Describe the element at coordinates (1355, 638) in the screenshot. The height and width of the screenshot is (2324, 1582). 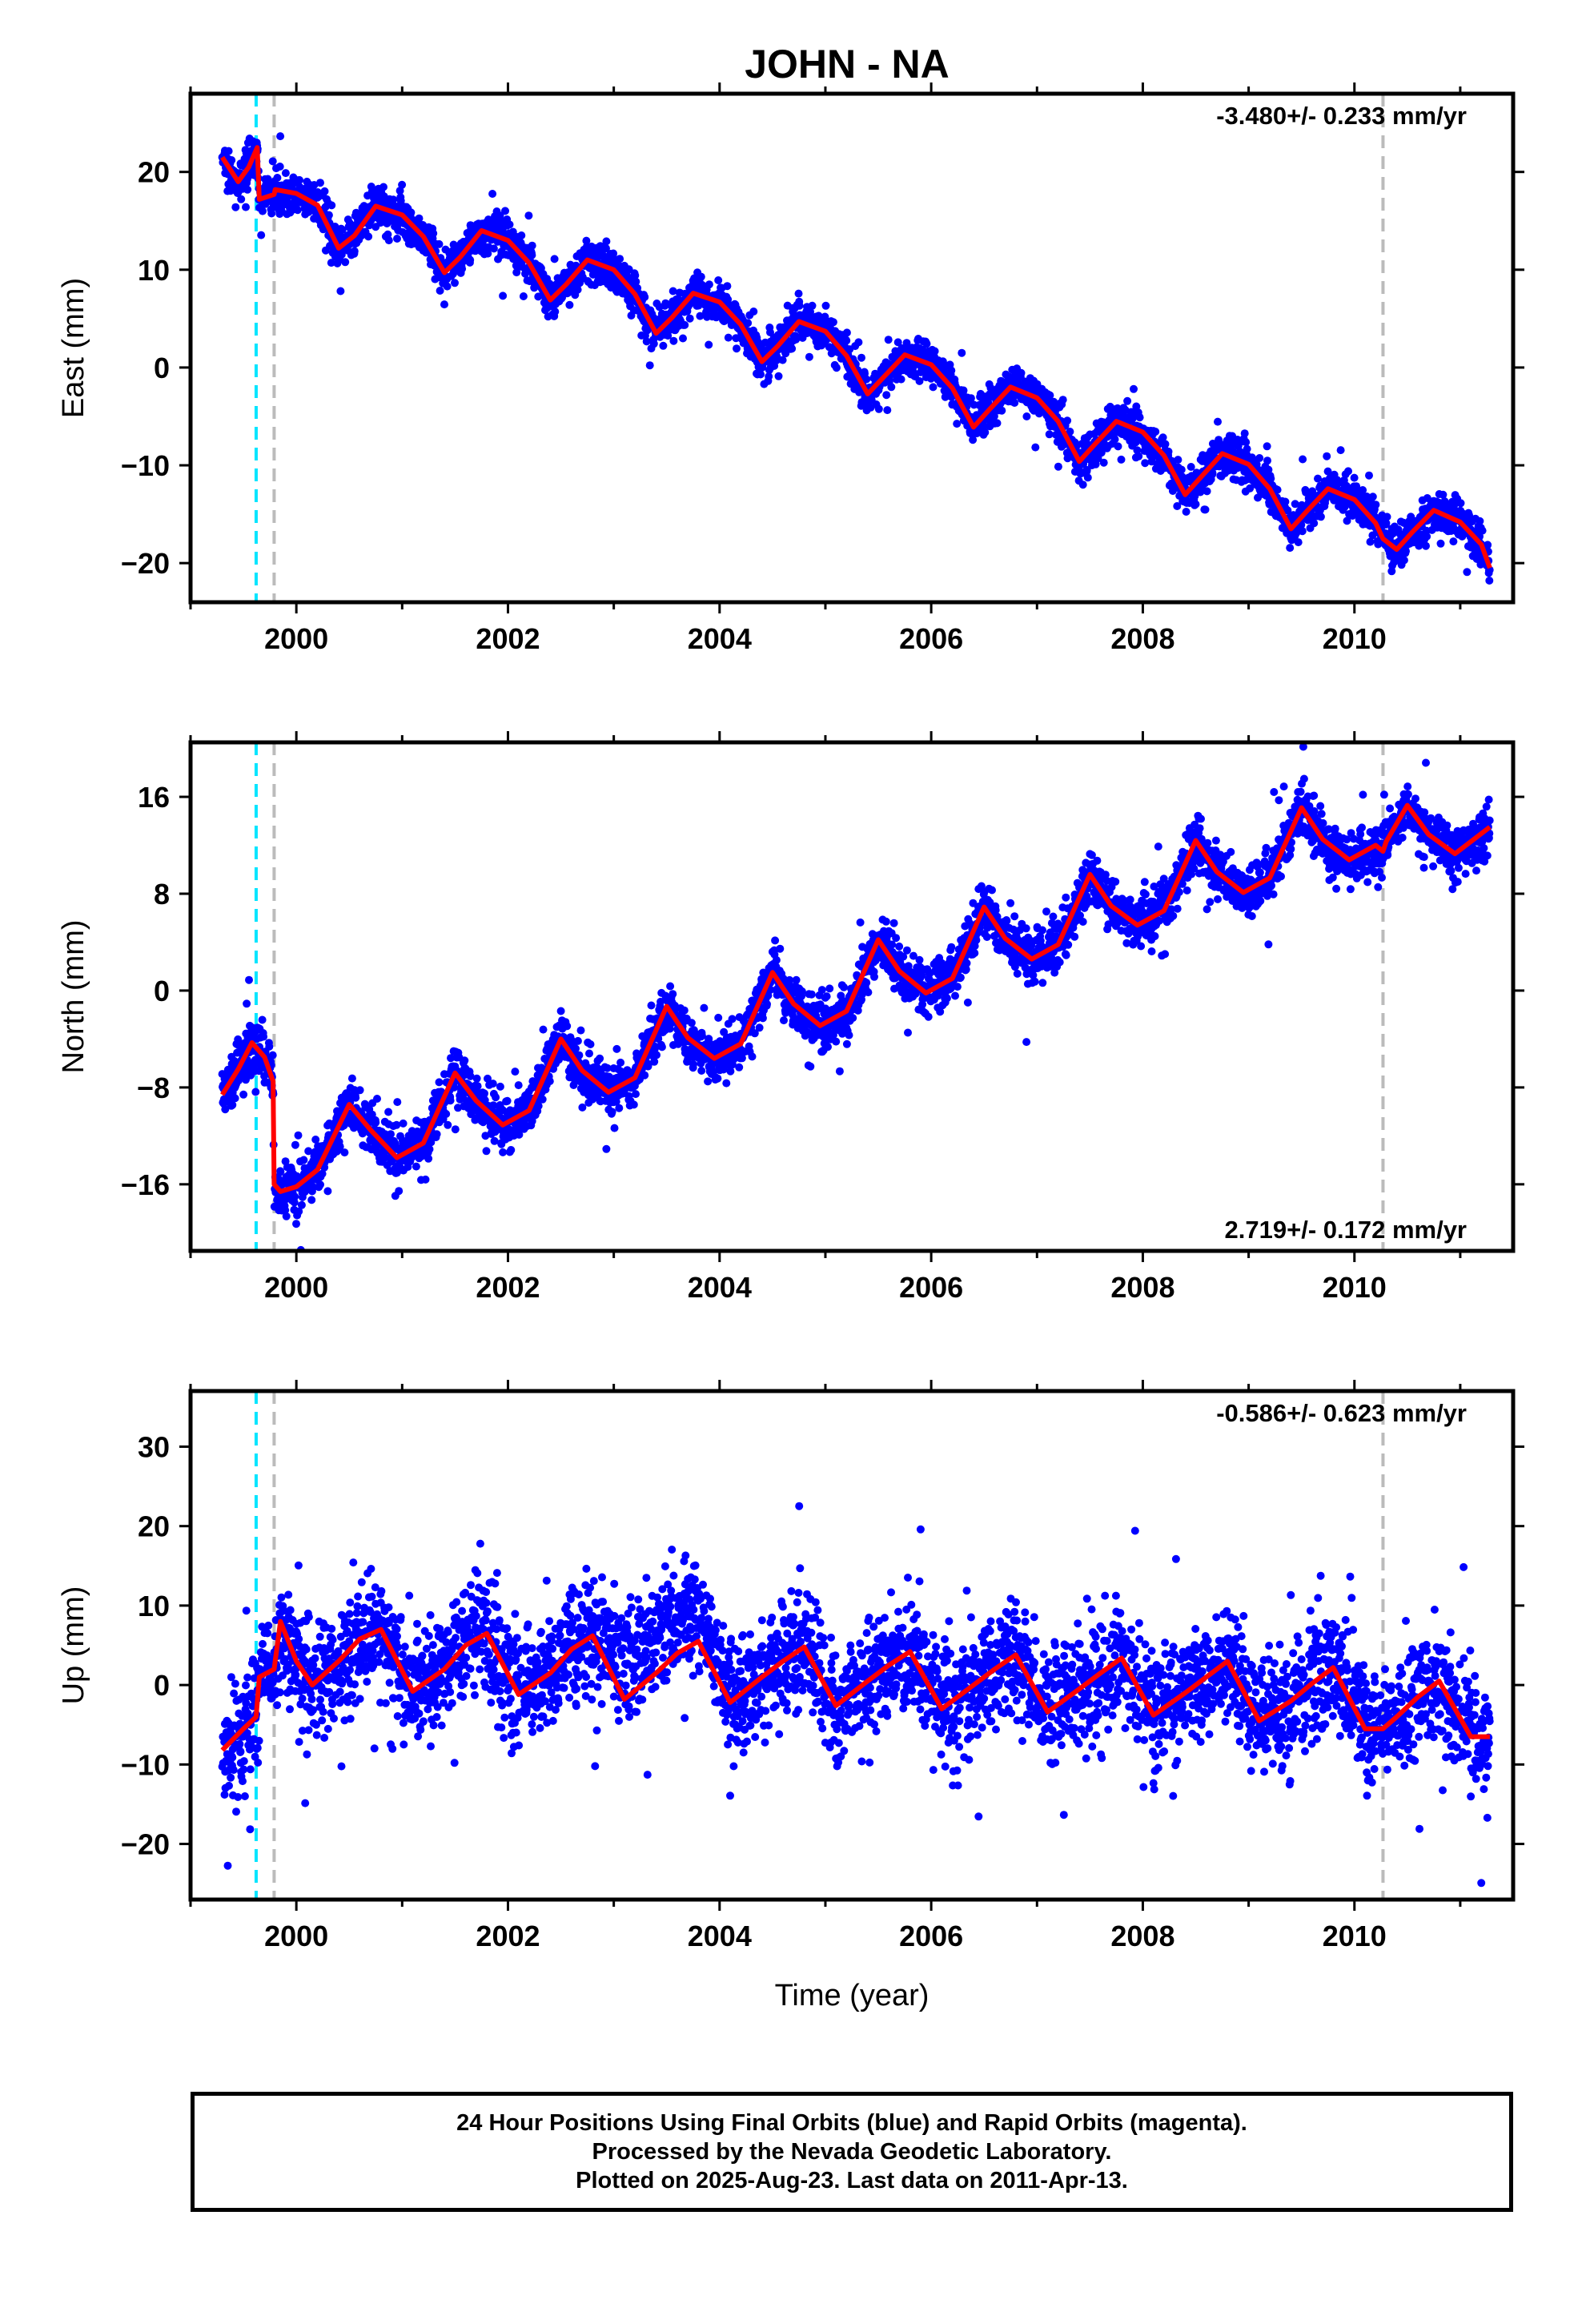
I see `x-tick-label: 2010` at that location.